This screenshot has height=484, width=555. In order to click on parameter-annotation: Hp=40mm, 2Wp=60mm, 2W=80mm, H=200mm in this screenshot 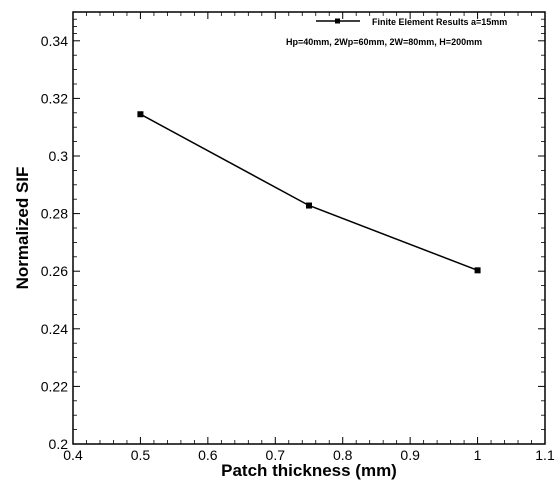, I will do `click(384, 42)`.